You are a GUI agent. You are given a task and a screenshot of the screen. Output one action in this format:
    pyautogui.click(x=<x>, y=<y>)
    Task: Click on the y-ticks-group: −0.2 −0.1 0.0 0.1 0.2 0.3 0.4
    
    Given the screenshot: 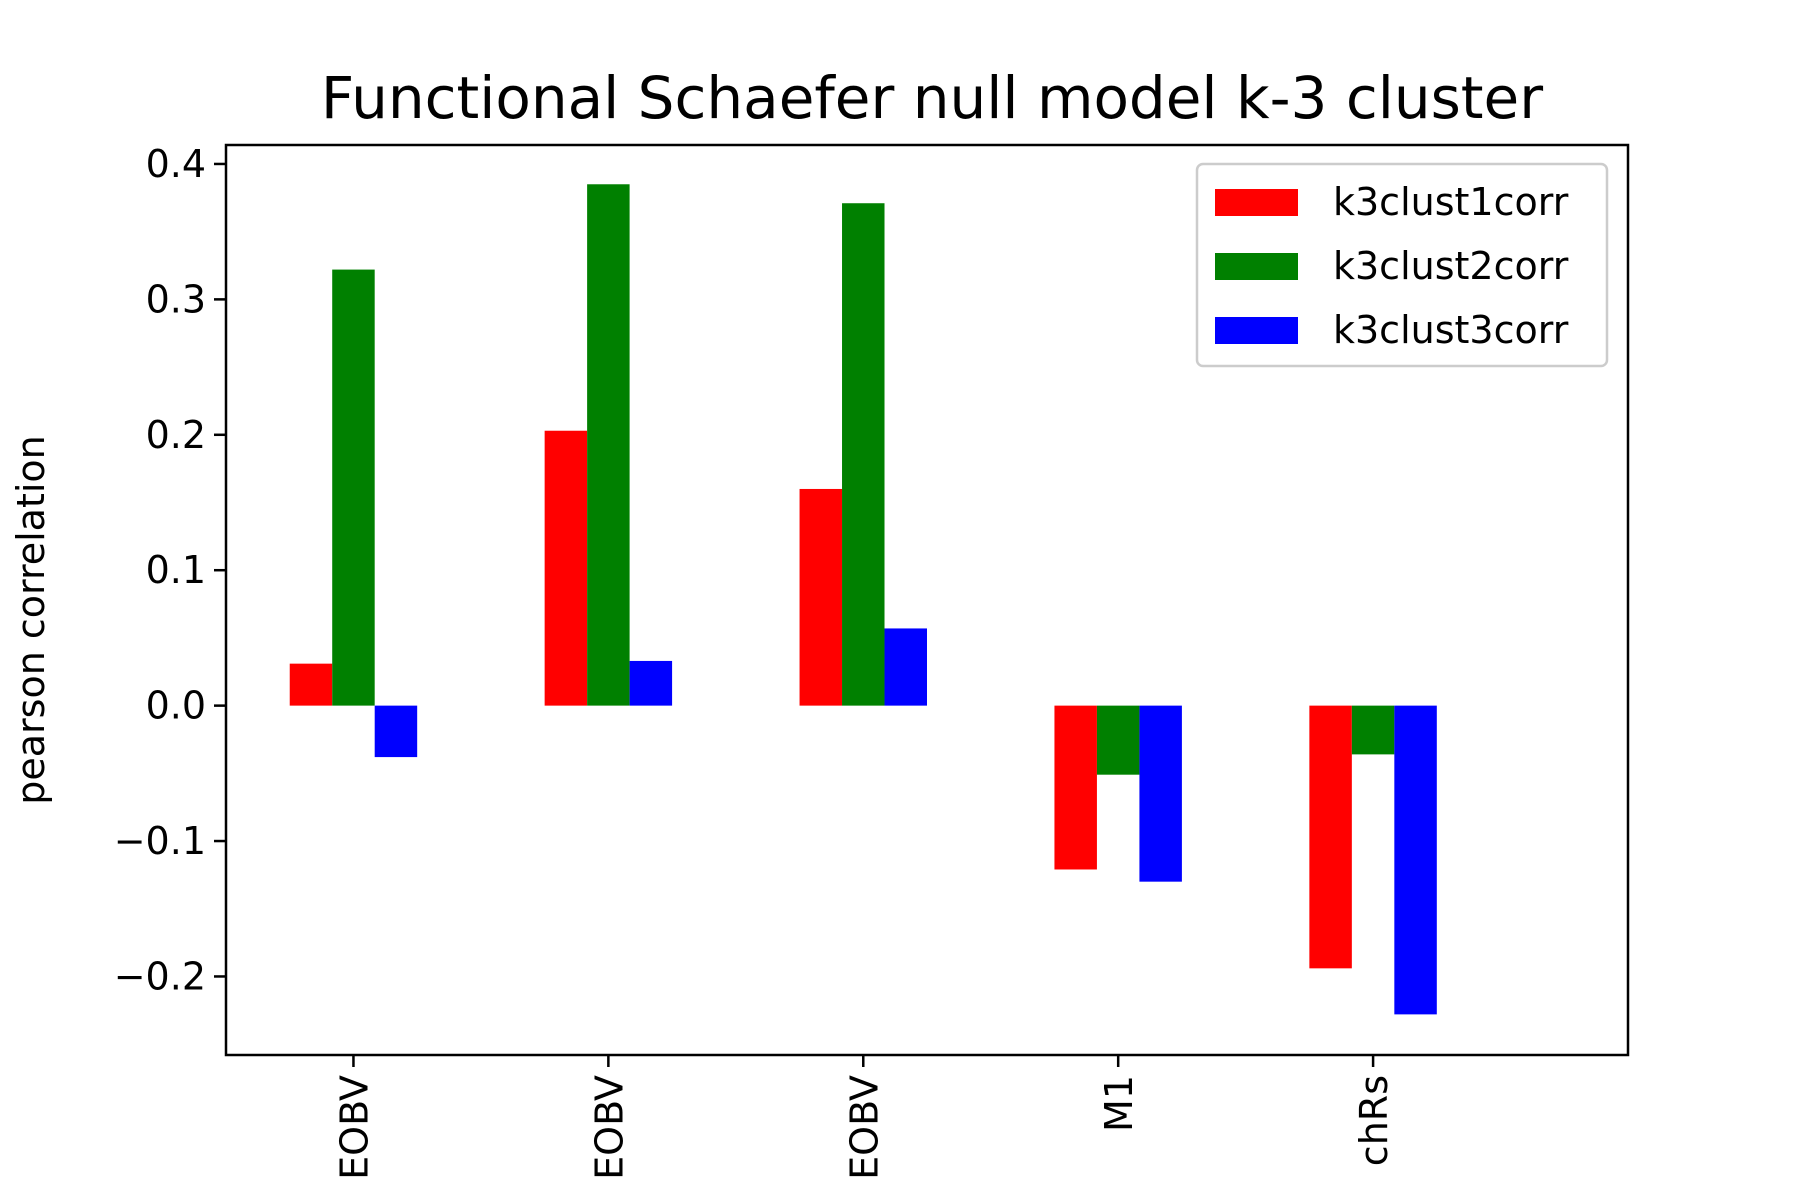 What is the action you would take?
    pyautogui.click(x=170, y=570)
    